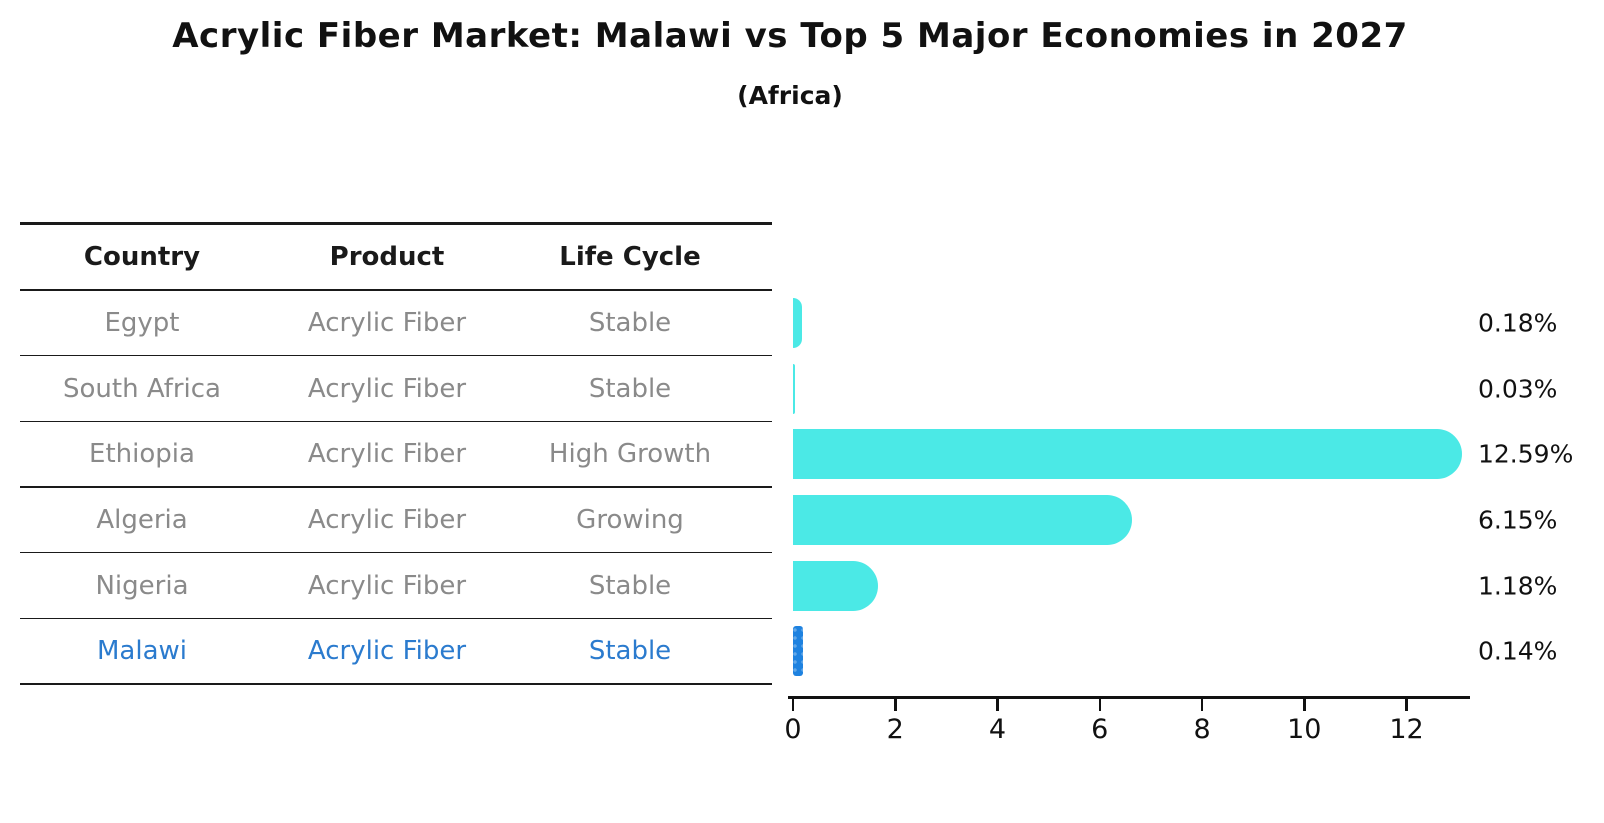 The width and height of the screenshot is (1604, 823). Describe the element at coordinates (142, 322) in the screenshot. I see `cell-country: Egypt` at that location.